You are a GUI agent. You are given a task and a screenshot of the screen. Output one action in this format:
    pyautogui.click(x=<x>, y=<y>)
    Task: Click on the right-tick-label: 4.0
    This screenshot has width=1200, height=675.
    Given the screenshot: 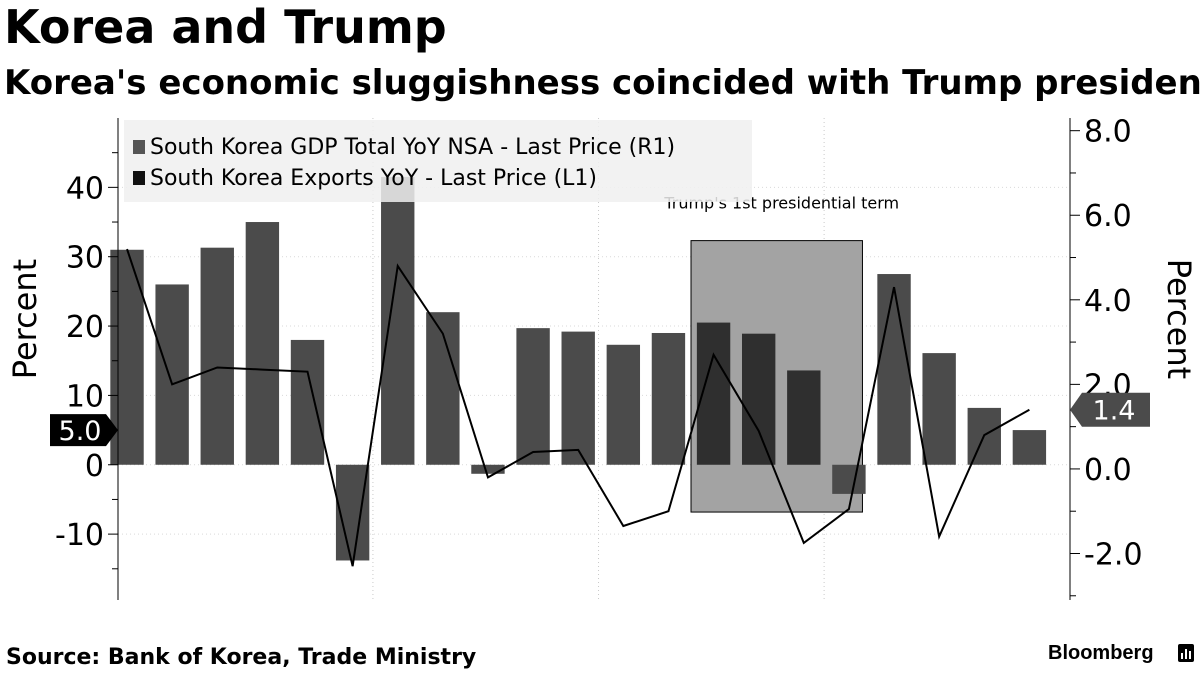 What is the action you would take?
    pyautogui.click(x=1108, y=301)
    